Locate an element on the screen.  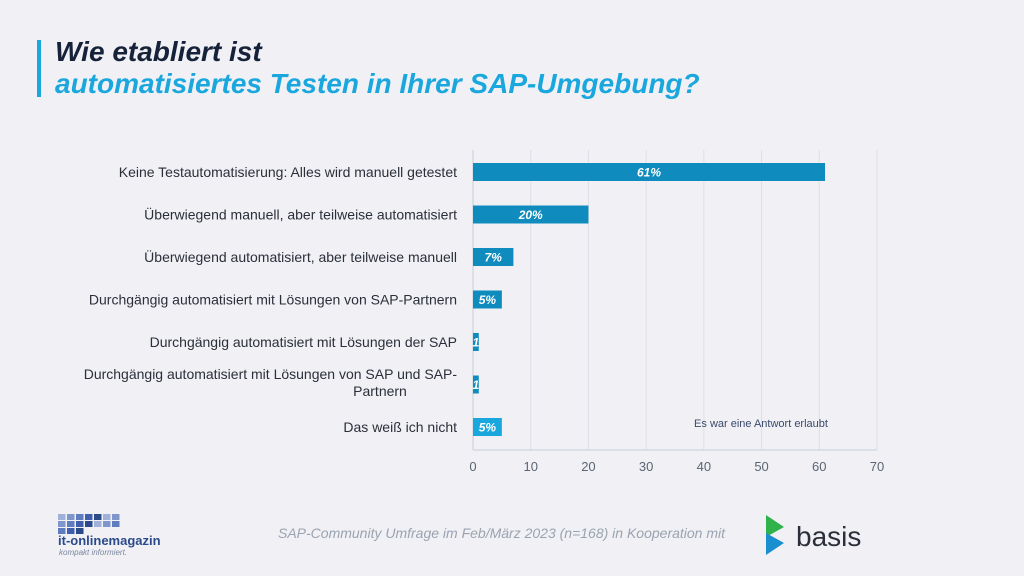
it-onlinemagazin-logo: it-onlinemagazin kompakt informiert. is located at coordinates (109, 535).